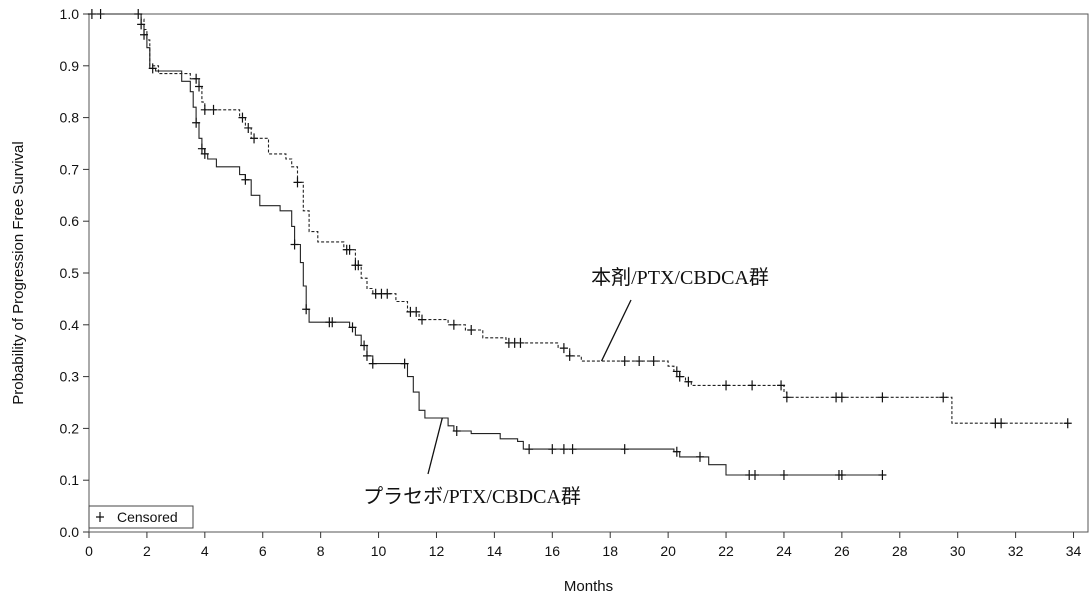 This screenshot has width=1090, height=602. I want to click on legend: Censored, so click(141, 517).